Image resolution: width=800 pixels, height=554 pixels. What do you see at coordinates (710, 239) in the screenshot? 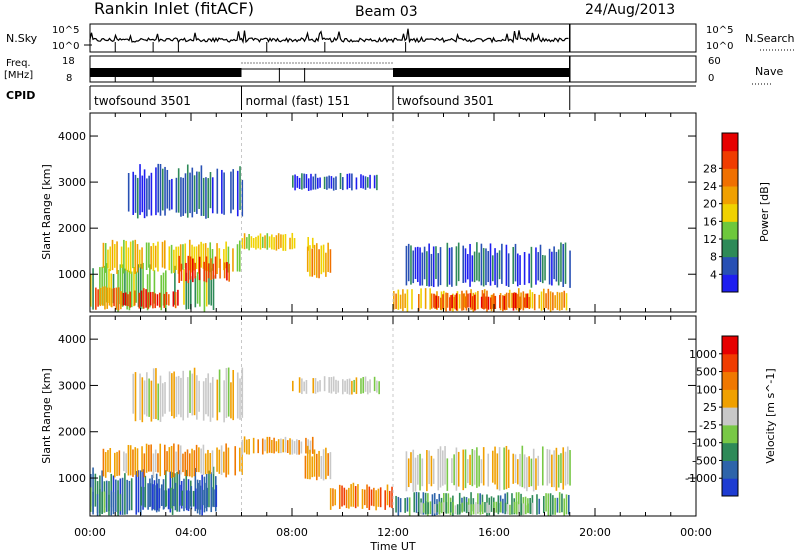
I see `colorbar-tick-label-2: 12` at bounding box center [710, 239].